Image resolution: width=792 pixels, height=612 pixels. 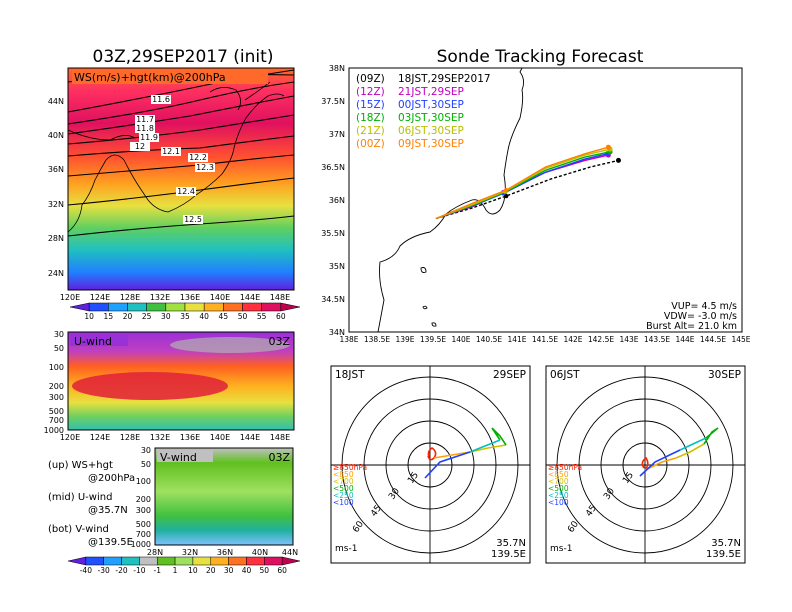 I want to click on vdw-text: VDW= -3.0 m/s, so click(x=700, y=316).